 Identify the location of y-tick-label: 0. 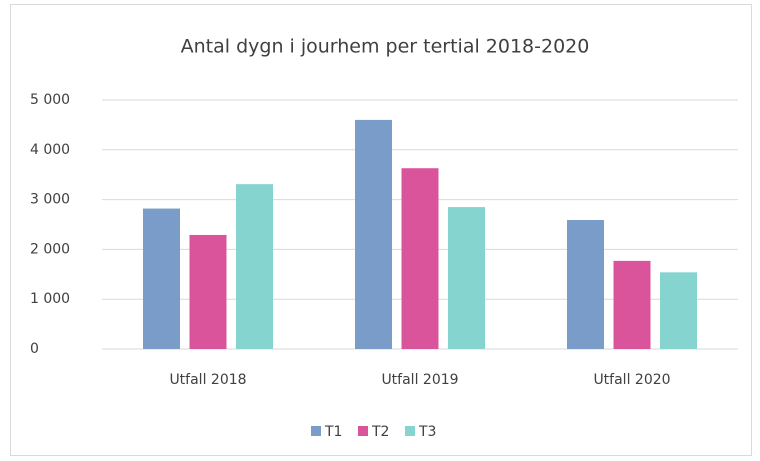
(34, 349).